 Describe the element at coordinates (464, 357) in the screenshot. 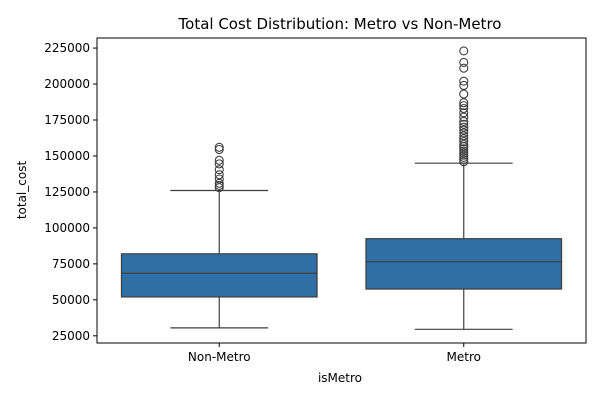

I see `x-tick-label: Metro` at that location.